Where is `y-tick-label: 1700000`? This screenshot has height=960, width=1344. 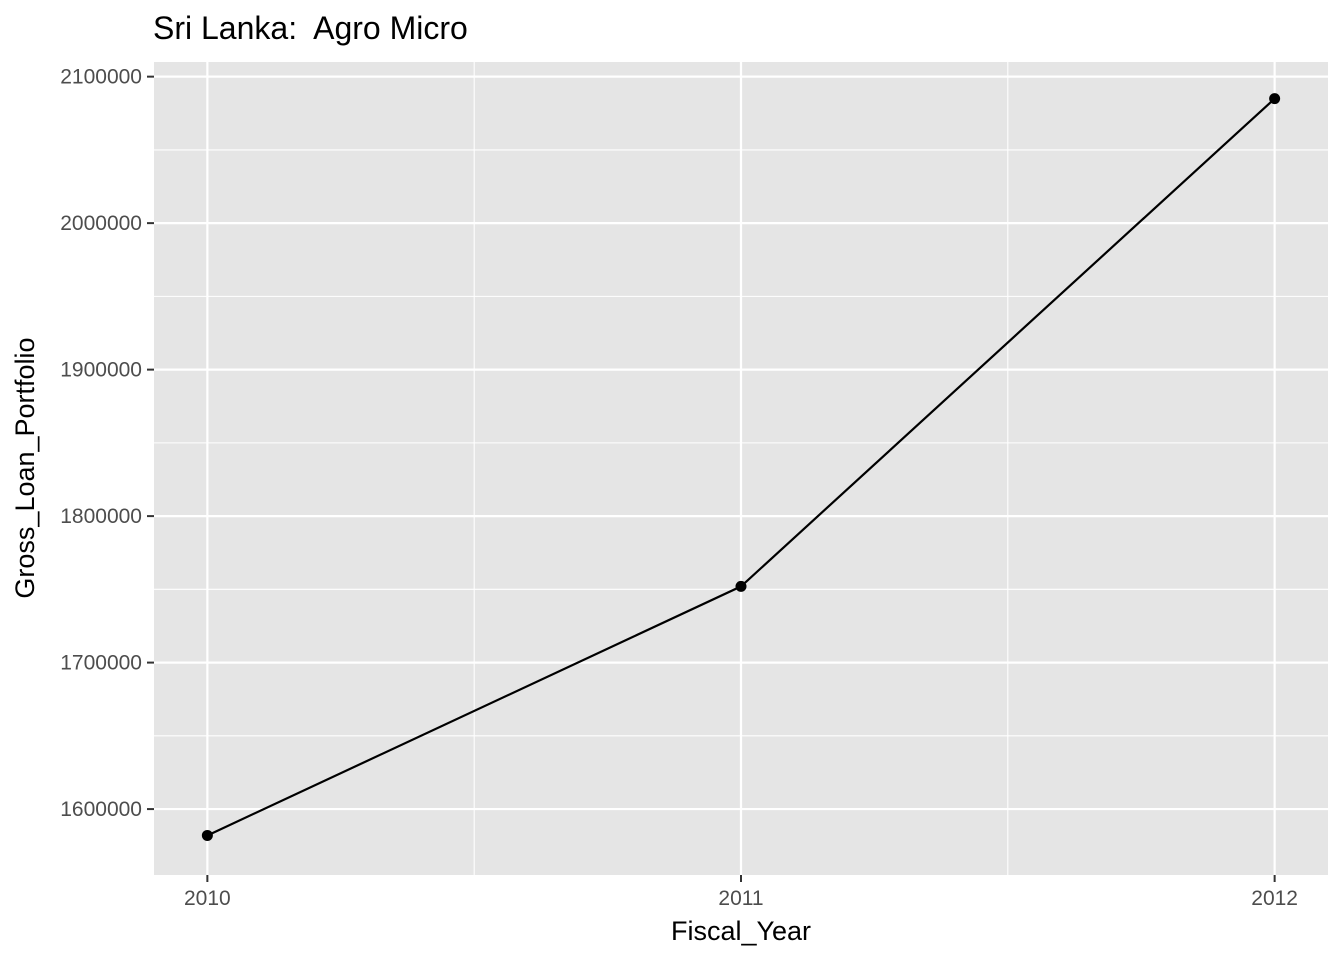
y-tick-label: 1700000 is located at coordinates (101, 663).